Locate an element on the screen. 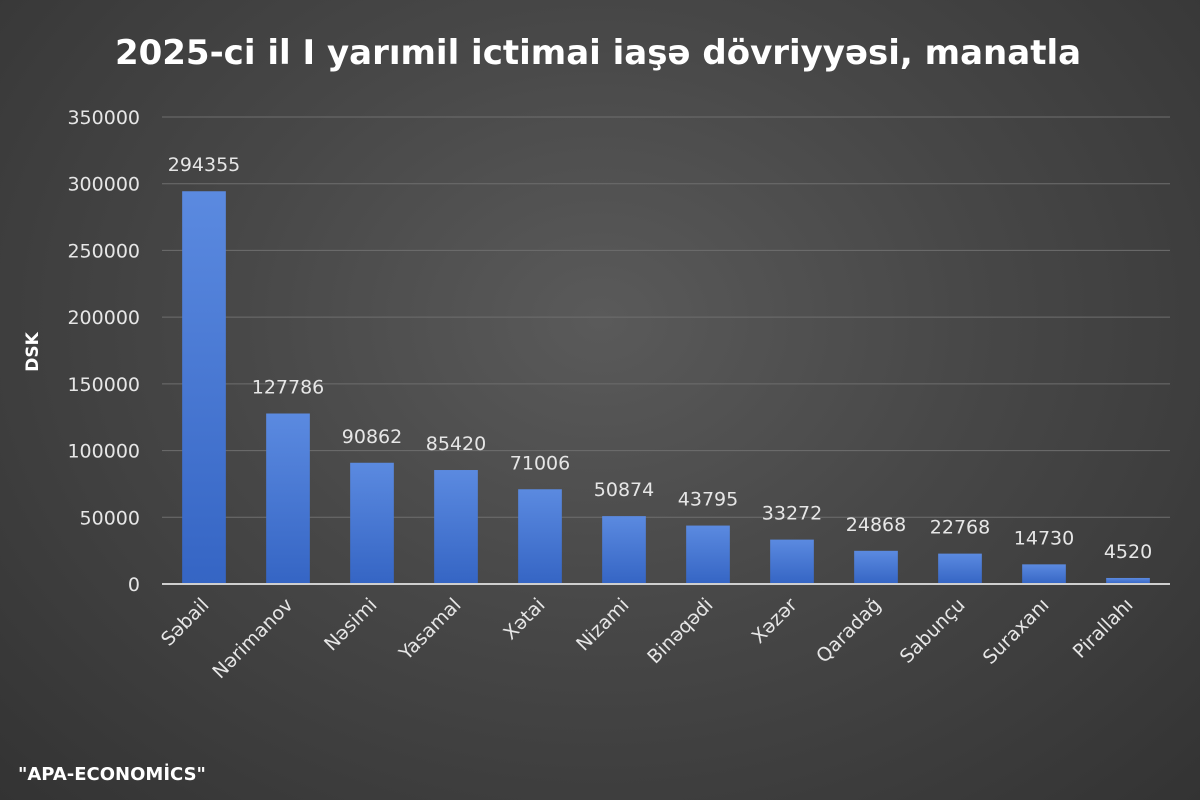  x-tick-label: Xətai is located at coordinates (524, 619).